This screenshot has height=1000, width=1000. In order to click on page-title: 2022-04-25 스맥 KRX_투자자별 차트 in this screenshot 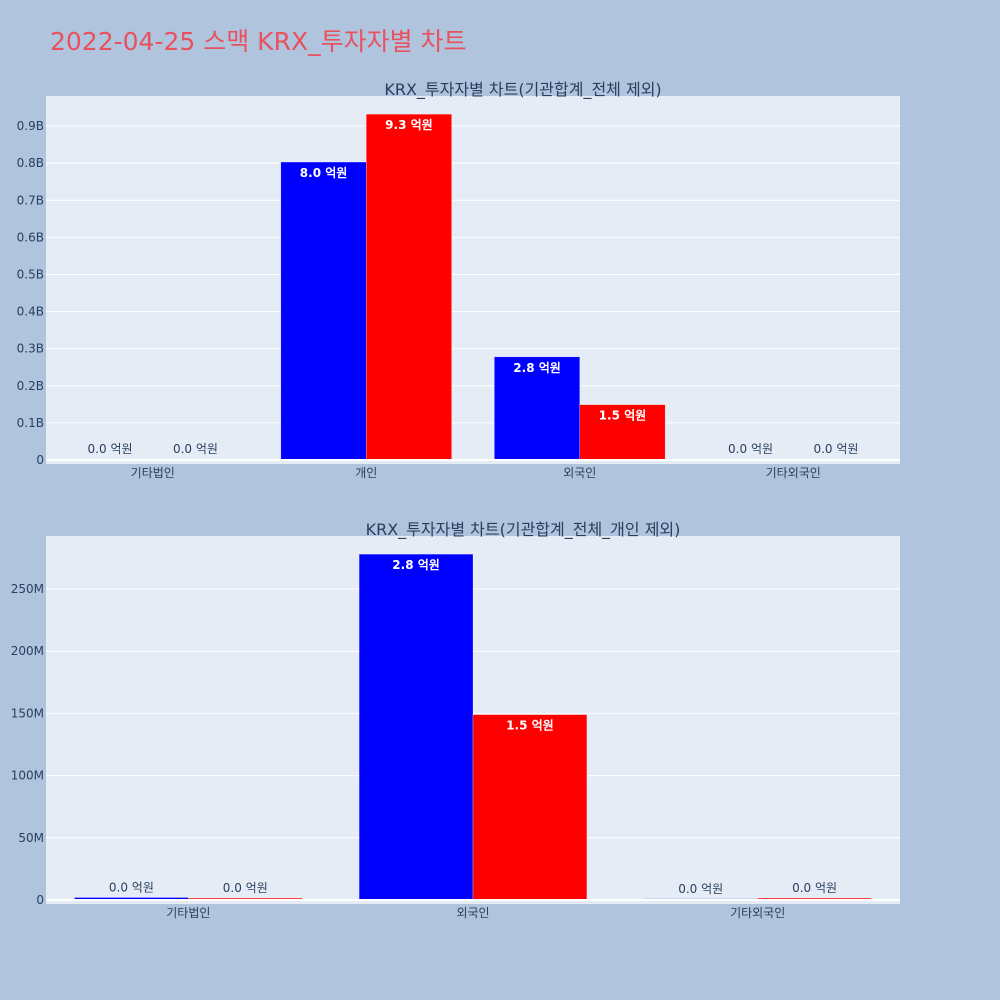, I will do `click(258, 41)`.